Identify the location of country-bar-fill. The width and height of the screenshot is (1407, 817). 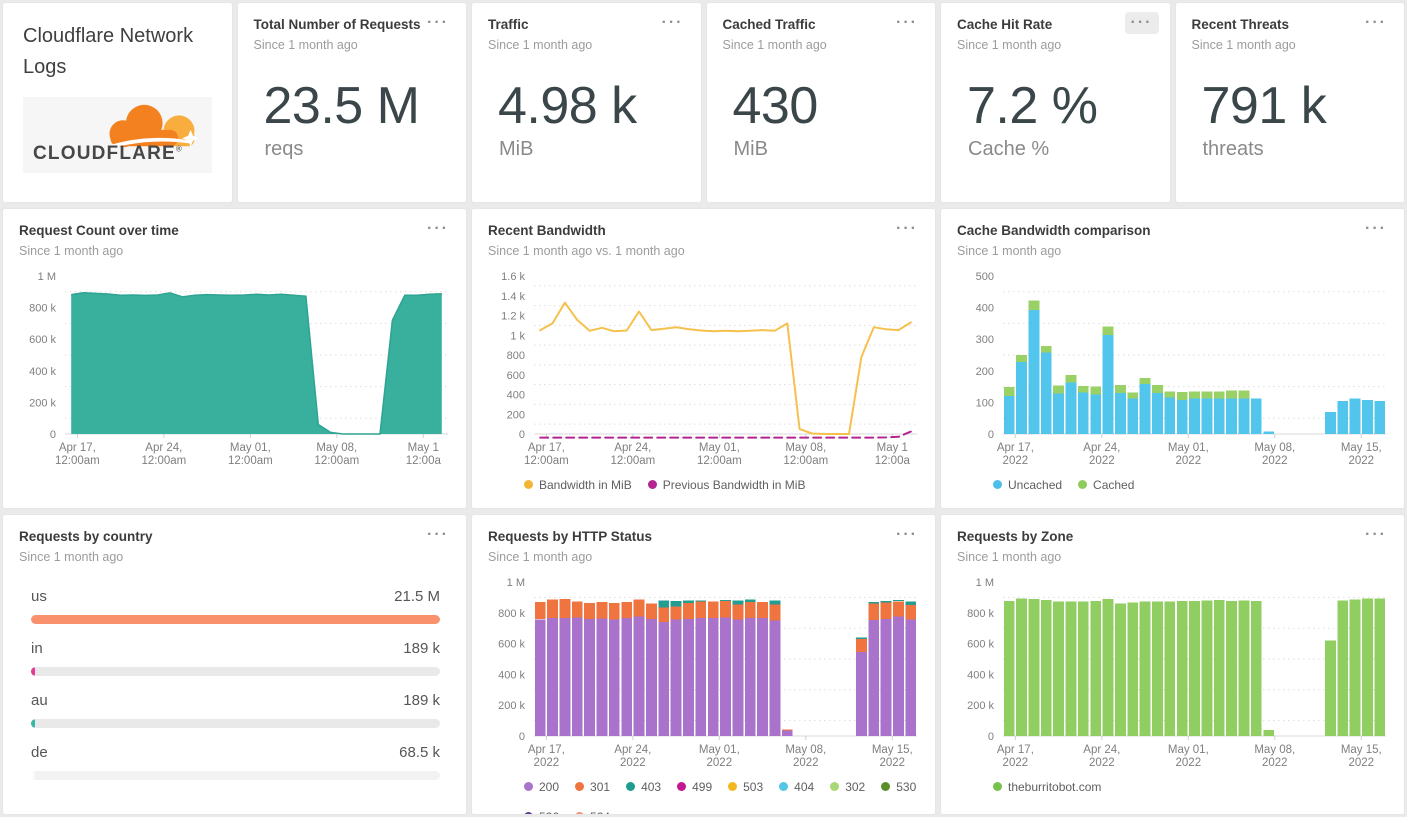
(33, 723).